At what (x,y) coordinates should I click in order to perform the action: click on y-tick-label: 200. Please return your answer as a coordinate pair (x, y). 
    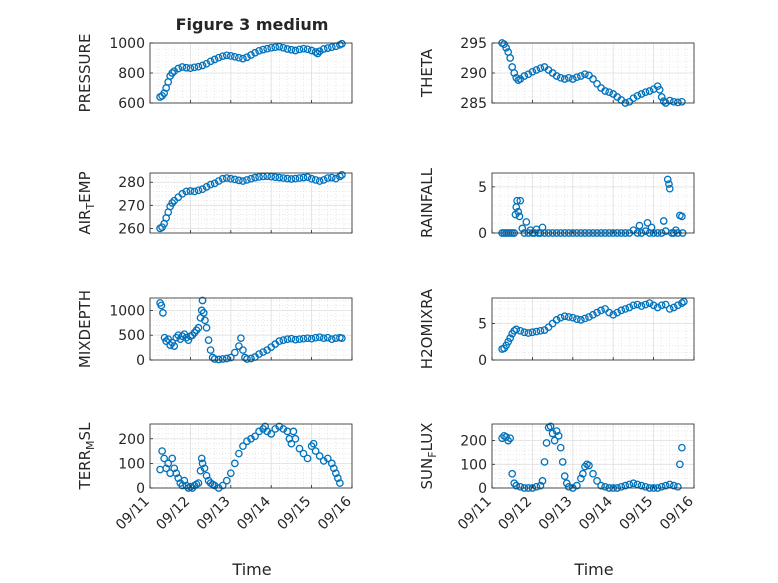
    Looking at the image, I should click on (473, 442).